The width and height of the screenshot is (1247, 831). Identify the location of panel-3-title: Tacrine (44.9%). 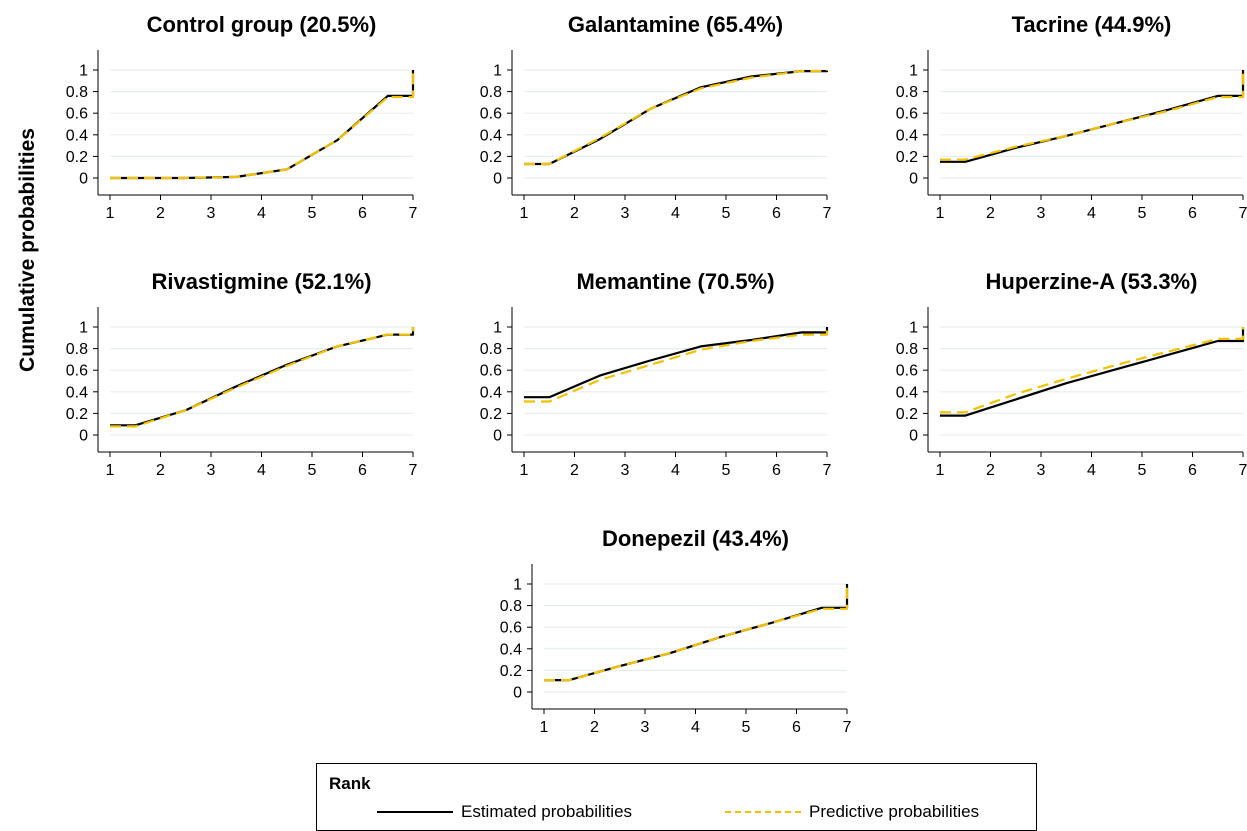
(1092, 24).